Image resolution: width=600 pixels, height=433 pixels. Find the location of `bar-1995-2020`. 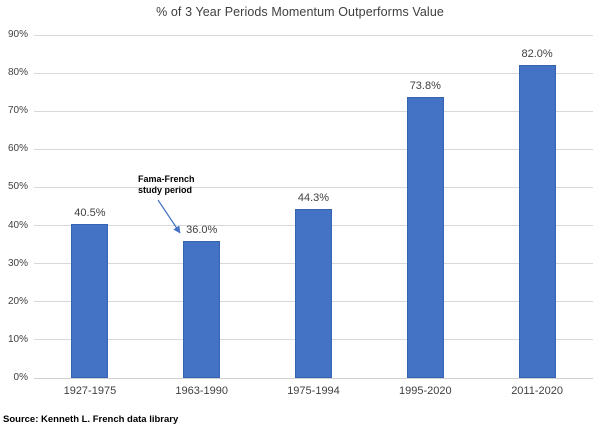

bar-1995-2020 is located at coordinates (425, 237).